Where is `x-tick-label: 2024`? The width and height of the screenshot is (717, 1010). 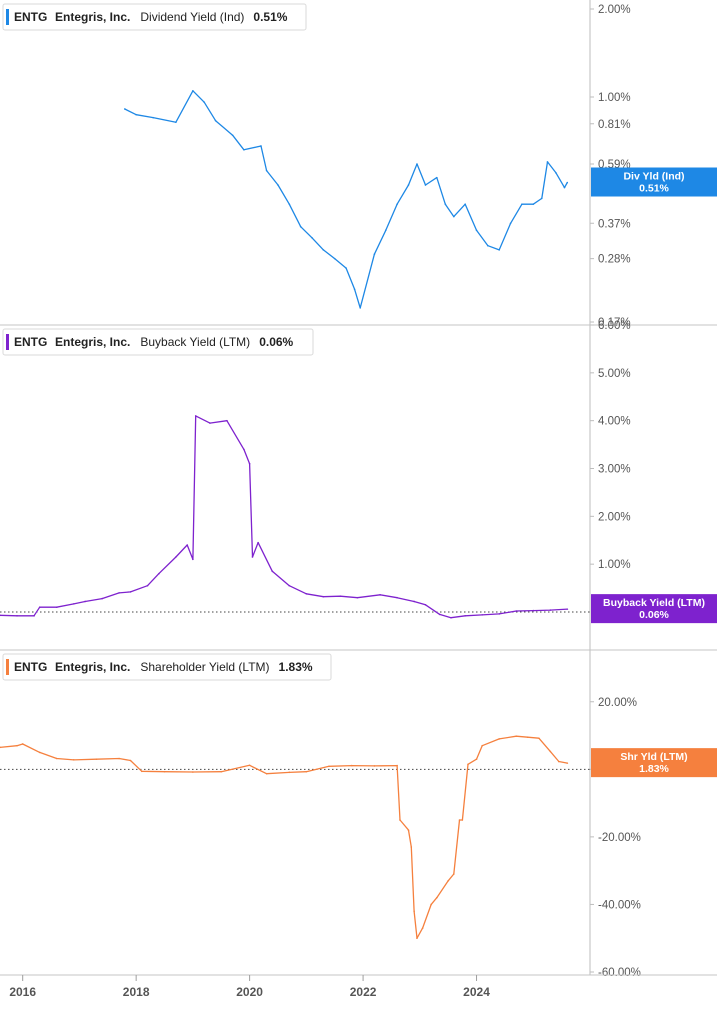
x-tick-label: 2024 is located at coordinates (476, 992).